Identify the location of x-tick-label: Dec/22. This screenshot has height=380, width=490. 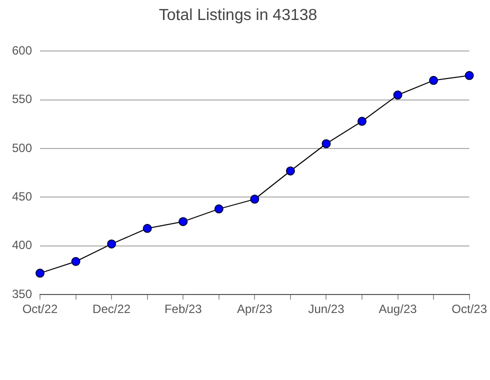
(111, 309).